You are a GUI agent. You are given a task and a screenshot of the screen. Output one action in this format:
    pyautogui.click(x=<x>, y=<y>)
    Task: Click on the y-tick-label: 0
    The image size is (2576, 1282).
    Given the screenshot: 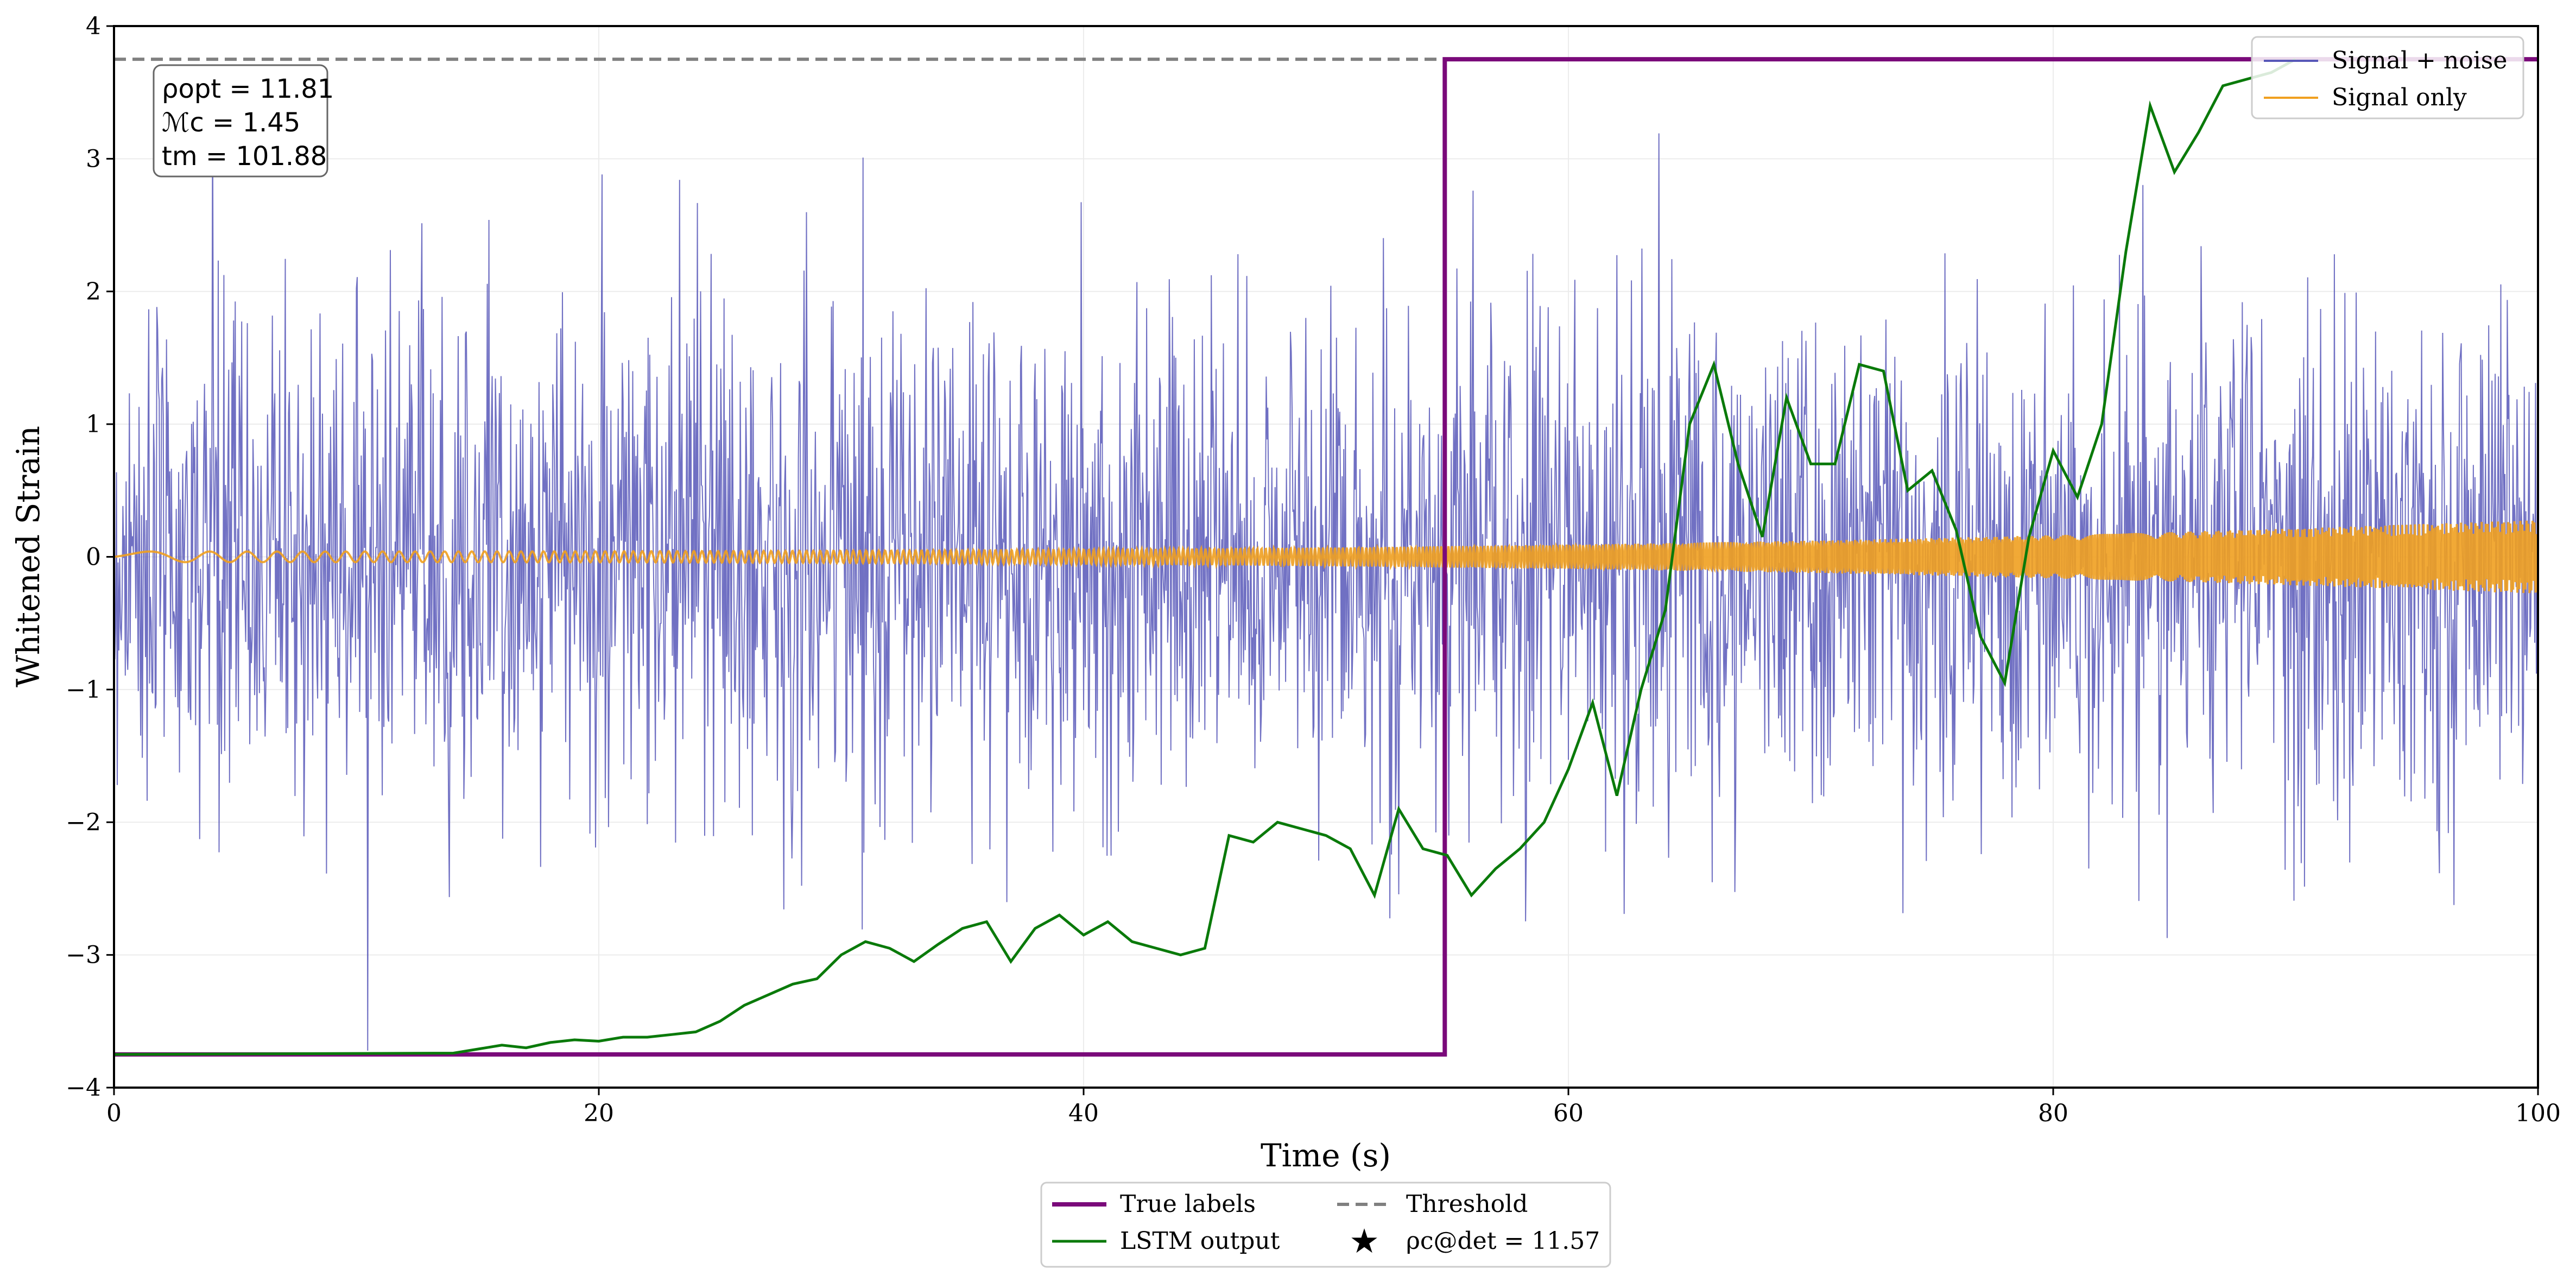 What is the action you would take?
    pyautogui.click(x=93, y=557)
    